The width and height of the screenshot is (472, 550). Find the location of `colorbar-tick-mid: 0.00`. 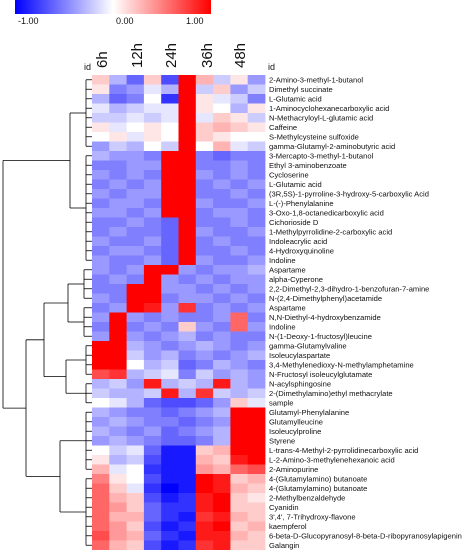

colorbar-tick-mid: 0.00 is located at coordinates (125, 21).